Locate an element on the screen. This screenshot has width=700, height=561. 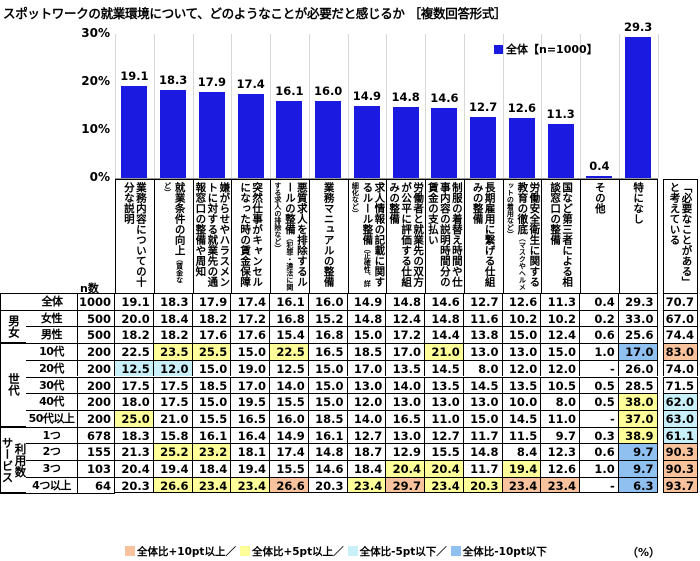
table-cell: 28.5 is located at coordinates (638, 385).